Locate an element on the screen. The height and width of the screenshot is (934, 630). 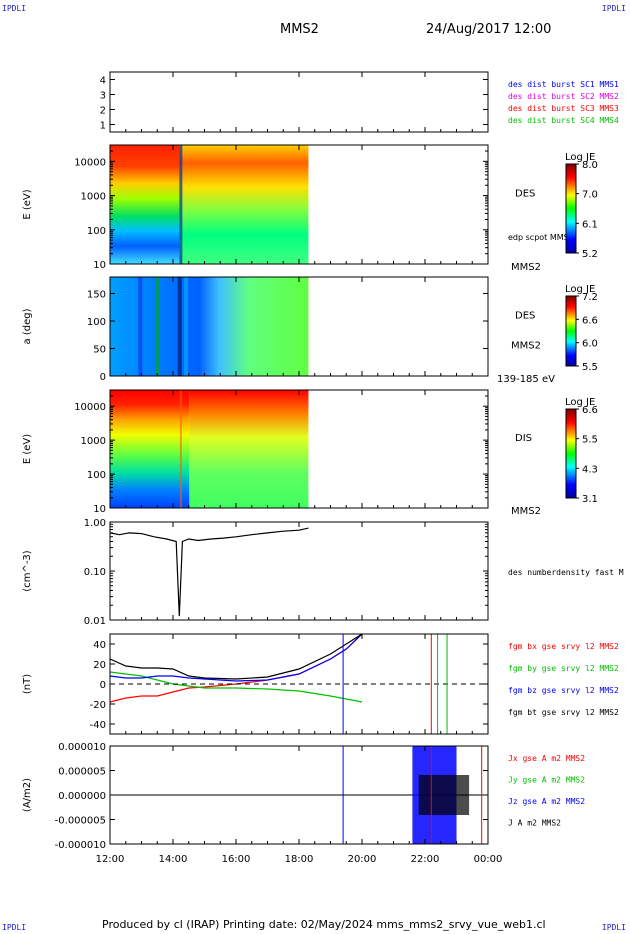
panel-frame-sc is located at coordinates (299, 102).